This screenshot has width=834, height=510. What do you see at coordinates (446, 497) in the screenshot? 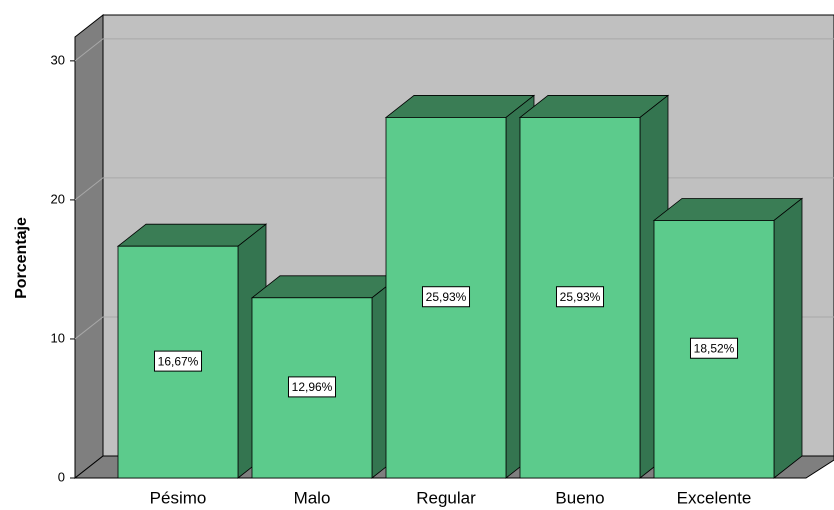
I see `x-tick-label: Regular` at bounding box center [446, 497].